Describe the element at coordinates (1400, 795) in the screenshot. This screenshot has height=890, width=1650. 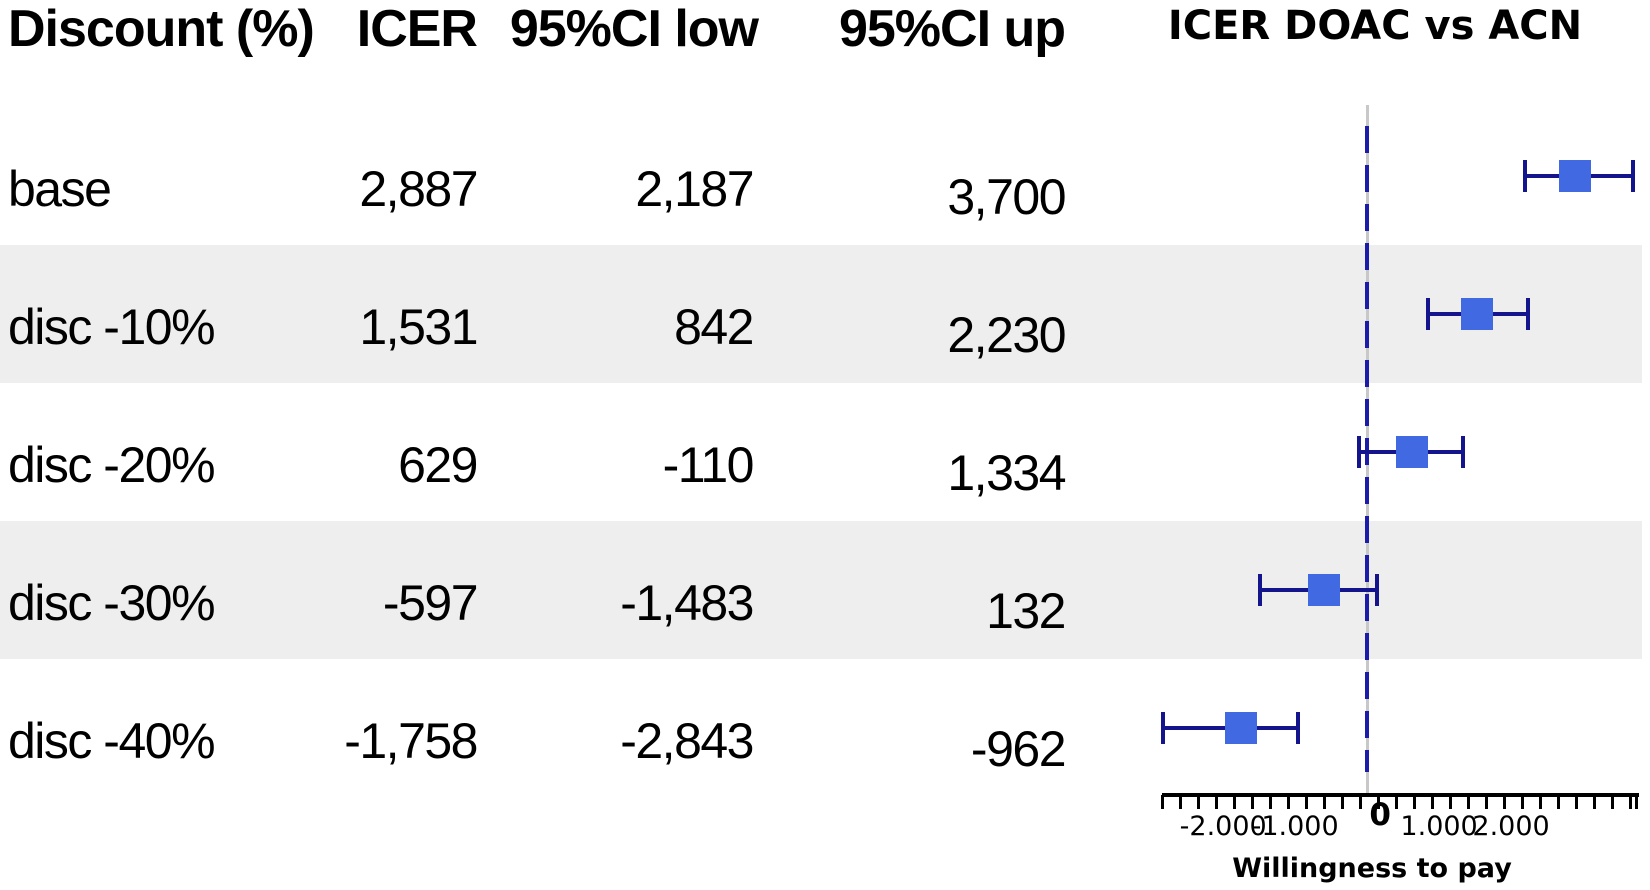
I see `x-axis-line` at that location.